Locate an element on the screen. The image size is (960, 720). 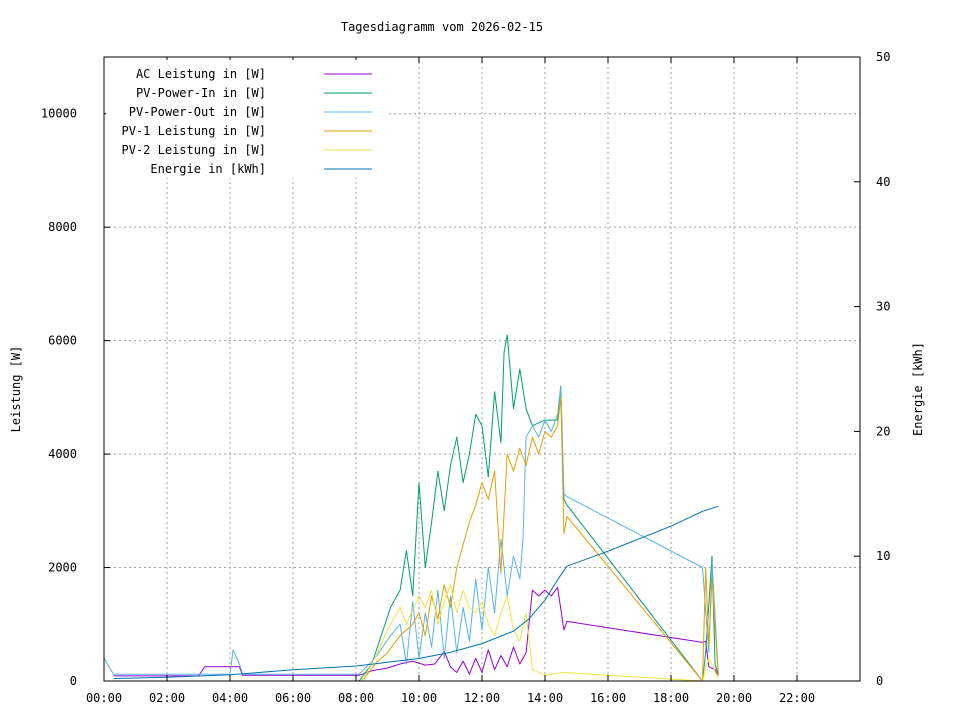
y-tick-label: 6000 is located at coordinates (62, 341).